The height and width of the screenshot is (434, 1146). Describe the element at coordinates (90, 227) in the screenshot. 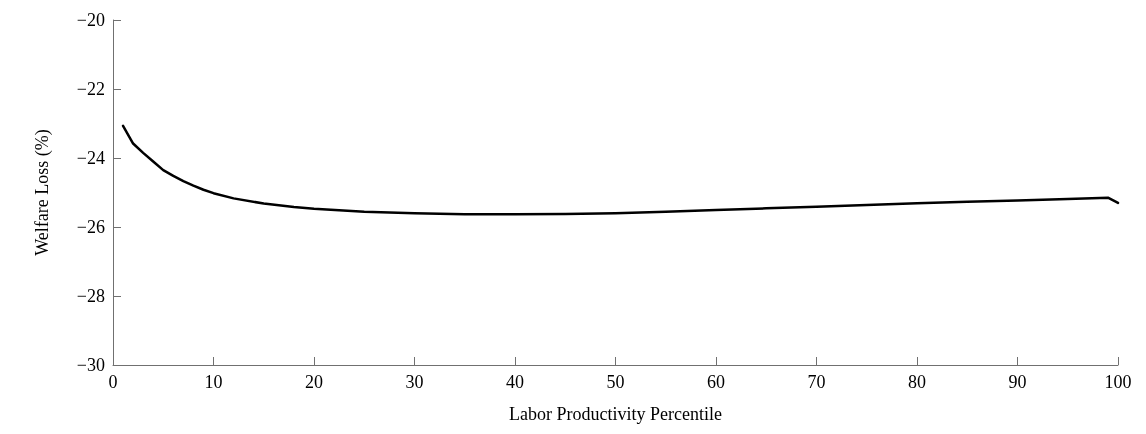

I see `y-tick-label: −26` at that location.